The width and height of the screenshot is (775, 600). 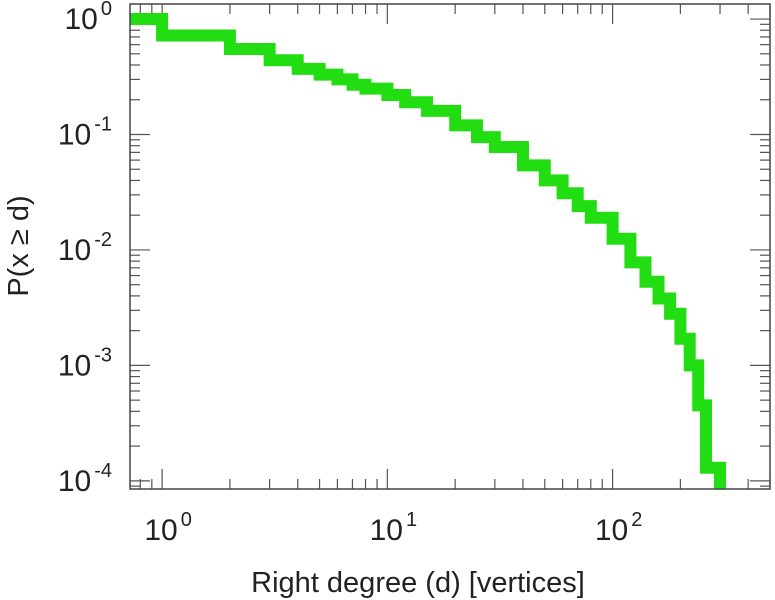 I want to click on y-tick-label: 10 -2, so click(x=85, y=248).